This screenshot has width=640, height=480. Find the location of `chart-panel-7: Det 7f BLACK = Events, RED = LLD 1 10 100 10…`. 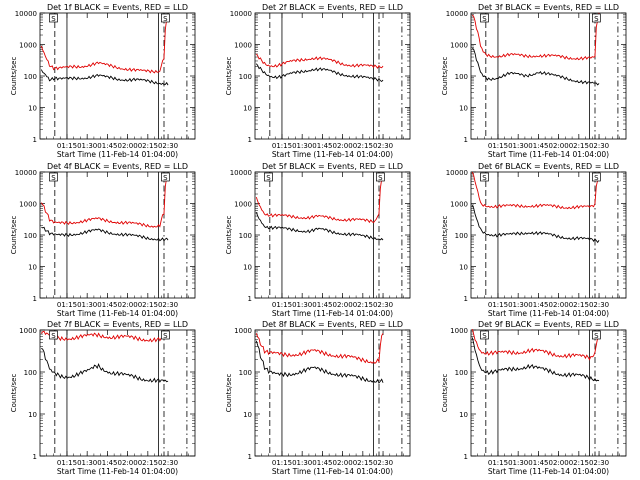

chart-panel-7: Det 7f BLACK = Events, RED = LLD 1 10 100 10… is located at coordinates (103, 398).